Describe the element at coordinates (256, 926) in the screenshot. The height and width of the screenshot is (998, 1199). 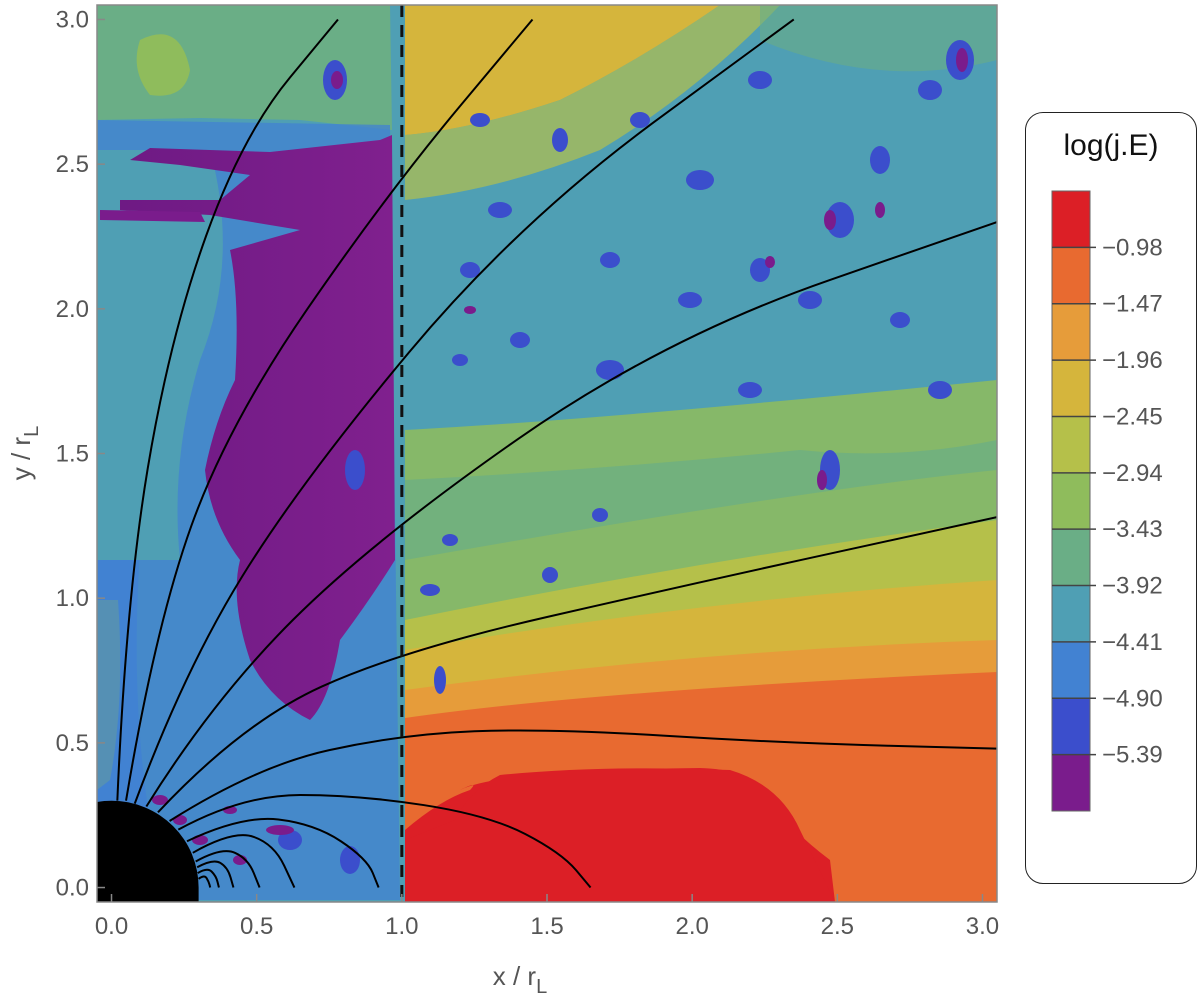
I see `x-tick-label: 0.5` at that location.